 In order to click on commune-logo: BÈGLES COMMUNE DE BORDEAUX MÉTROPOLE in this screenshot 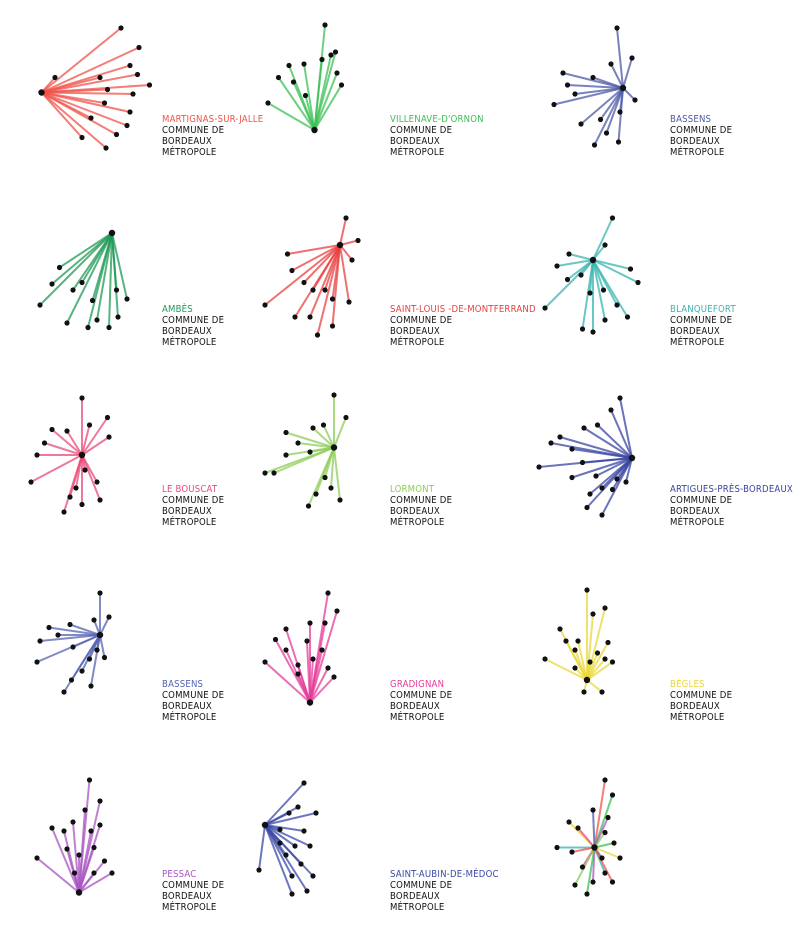, I will do `click(660, 668)`.